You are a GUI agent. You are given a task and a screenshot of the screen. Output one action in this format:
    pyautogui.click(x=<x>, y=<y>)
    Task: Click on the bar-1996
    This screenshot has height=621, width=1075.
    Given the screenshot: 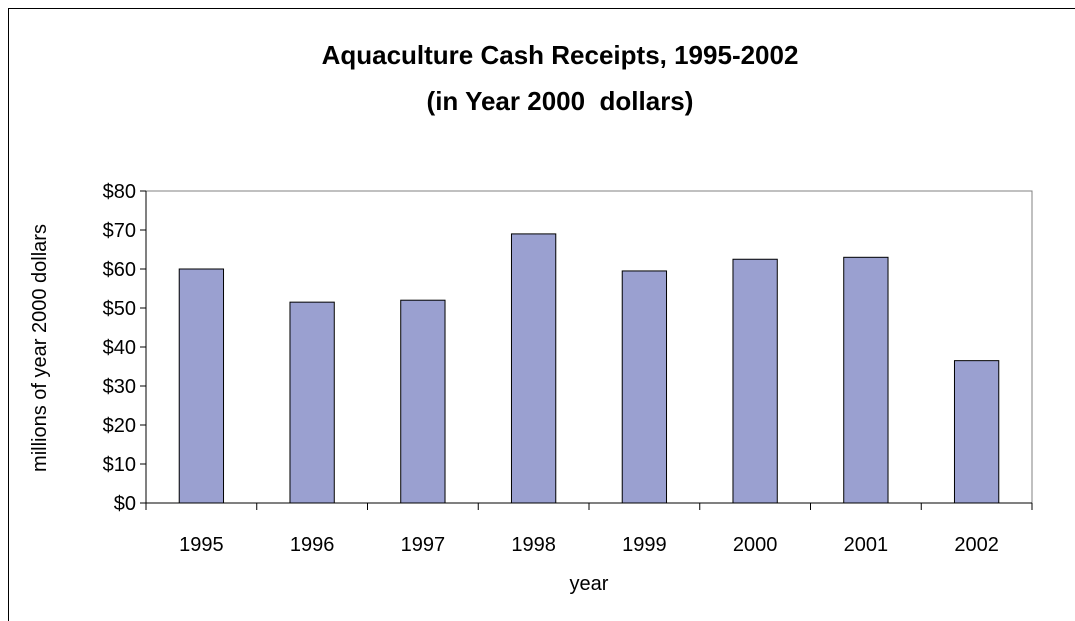 What is the action you would take?
    pyautogui.click(x=312, y=402)
    